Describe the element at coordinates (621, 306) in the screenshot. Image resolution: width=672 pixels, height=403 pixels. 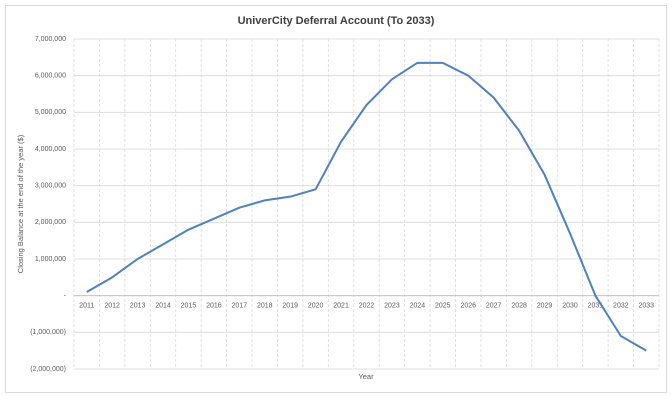
I see `x-tick-label: 2032` at that location.